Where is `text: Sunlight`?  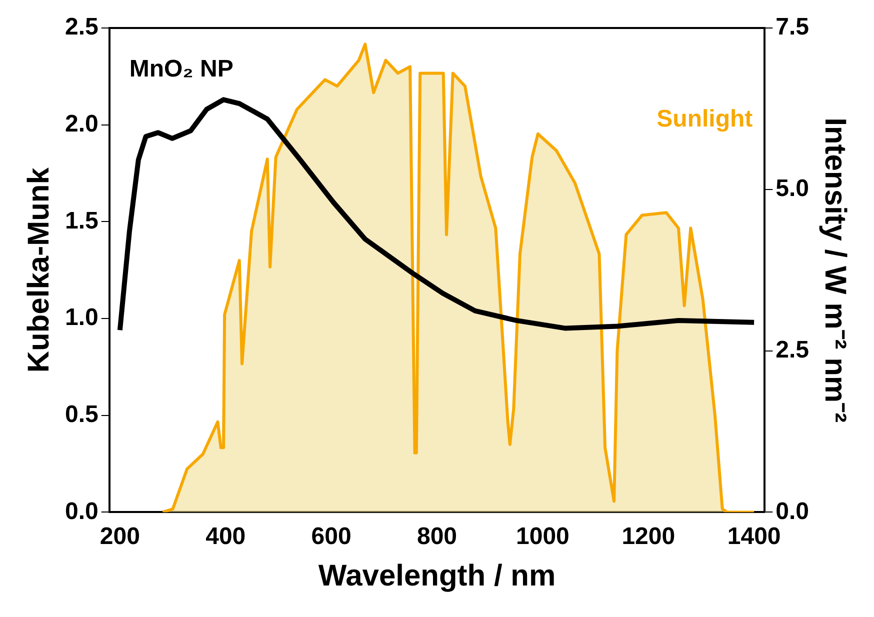
text: Sunlight is located at coordinates (704, 119).